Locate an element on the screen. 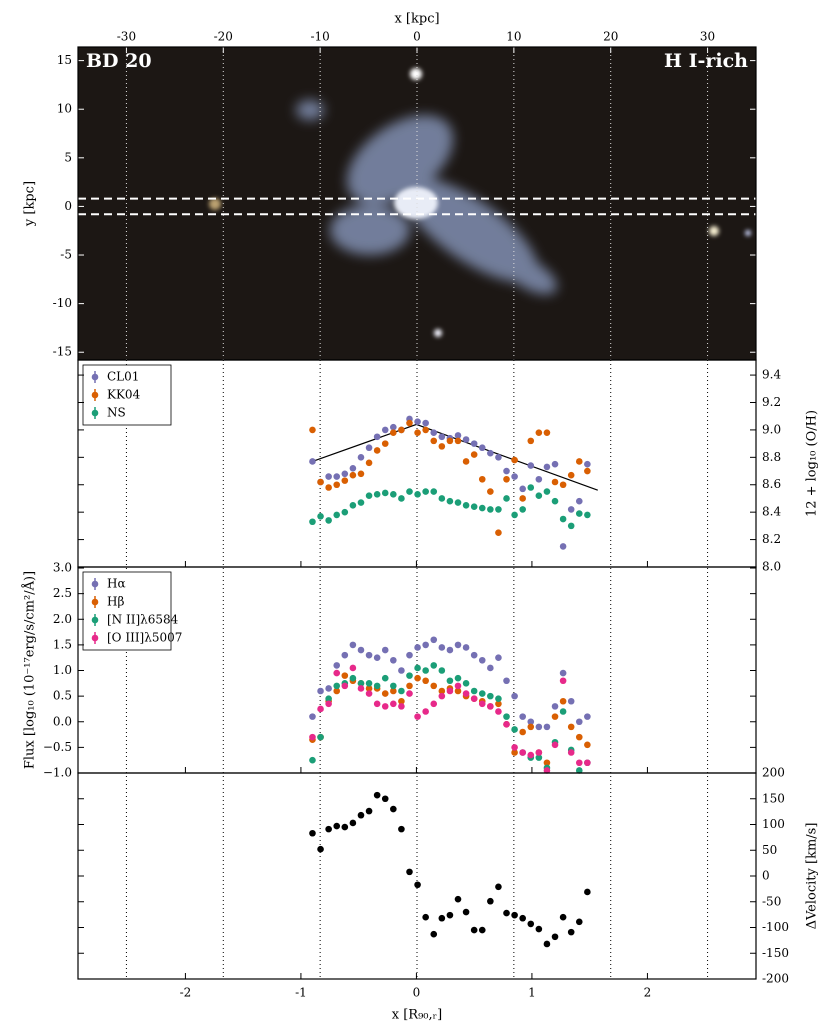 The image size is (831, 1034). x-axis-title: x [R₉₀,ᵣ] is located at coordinates (417, 1015).